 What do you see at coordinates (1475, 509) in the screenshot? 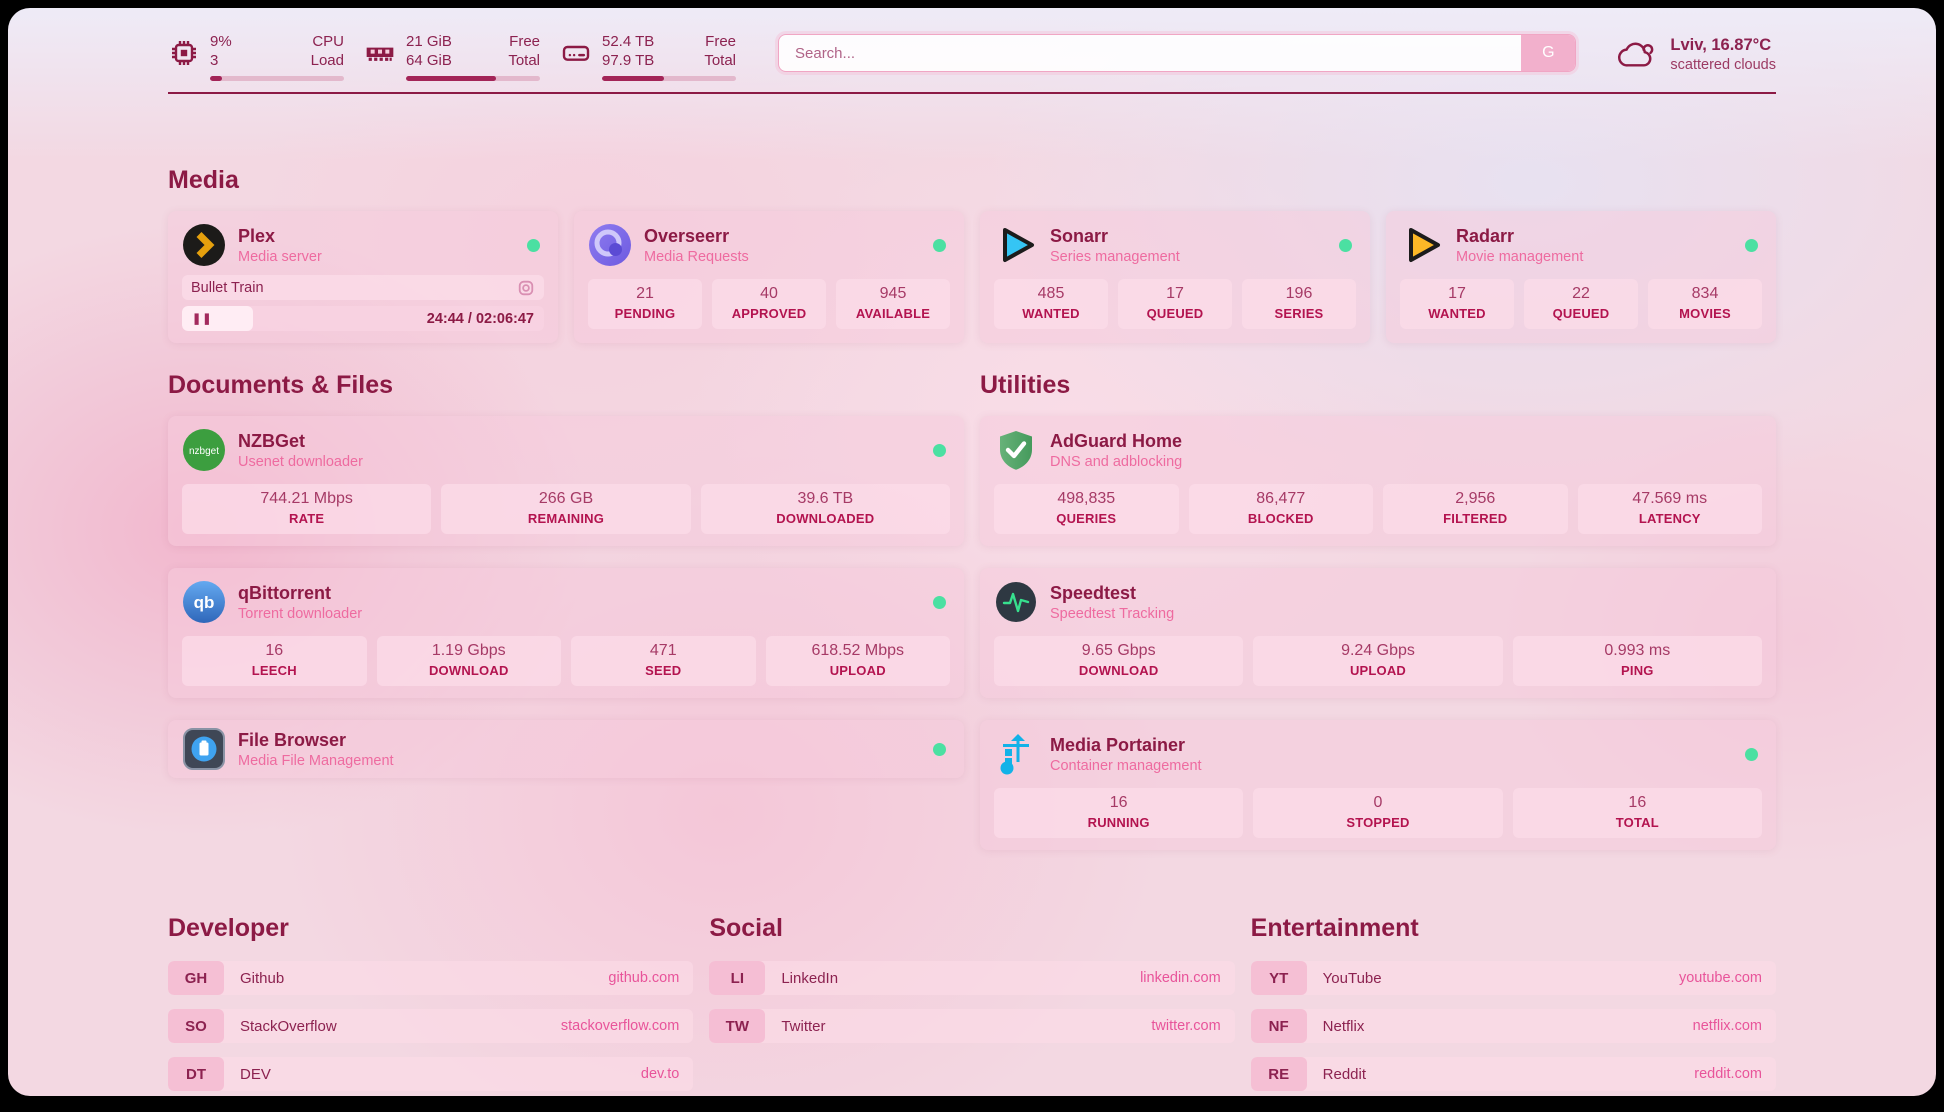
I see `stat-filtered: 2,956 FILTERED` at bounding box center [1475, 509].